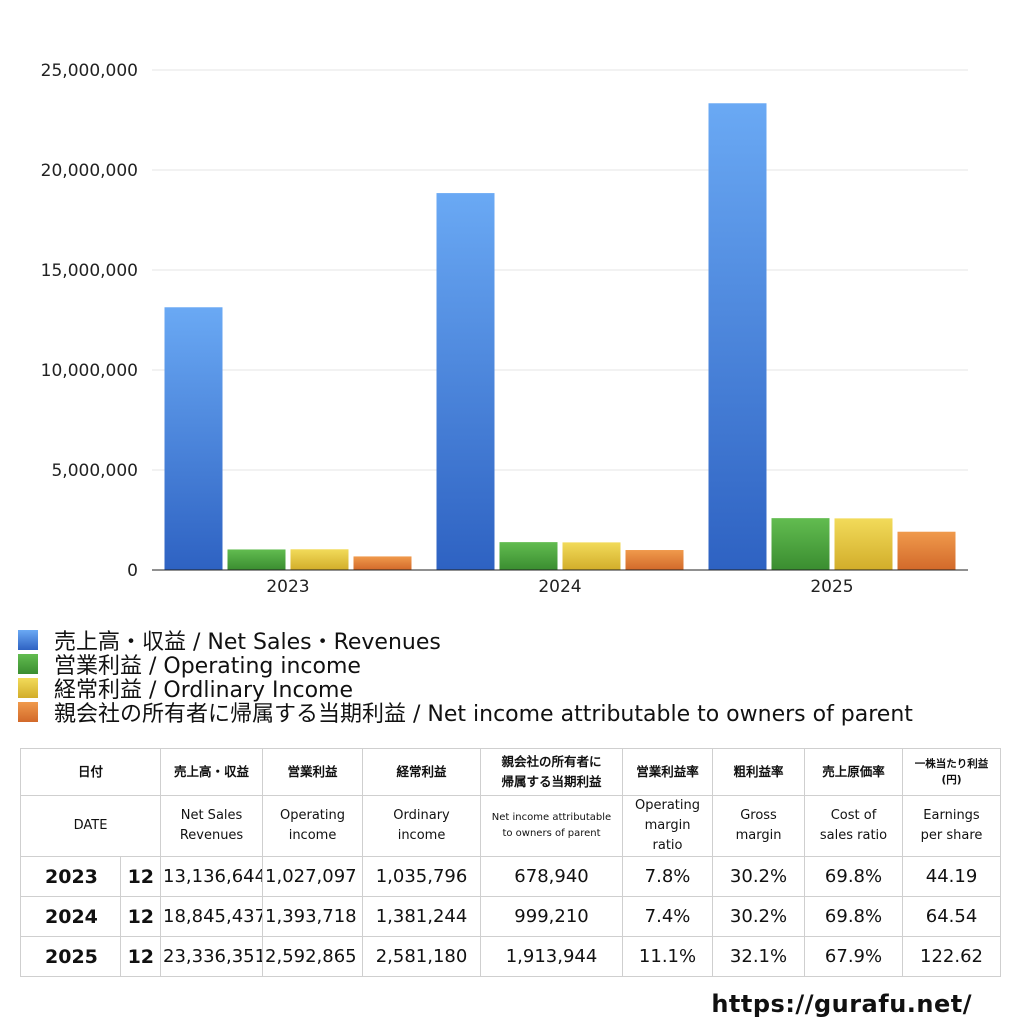 This screenshot has height=1024, width=1024. What do you see at coordinates (313, 772) in the screenshot?
I see `header-operating-jp: 営業利益` at bounding box center [313, 772].